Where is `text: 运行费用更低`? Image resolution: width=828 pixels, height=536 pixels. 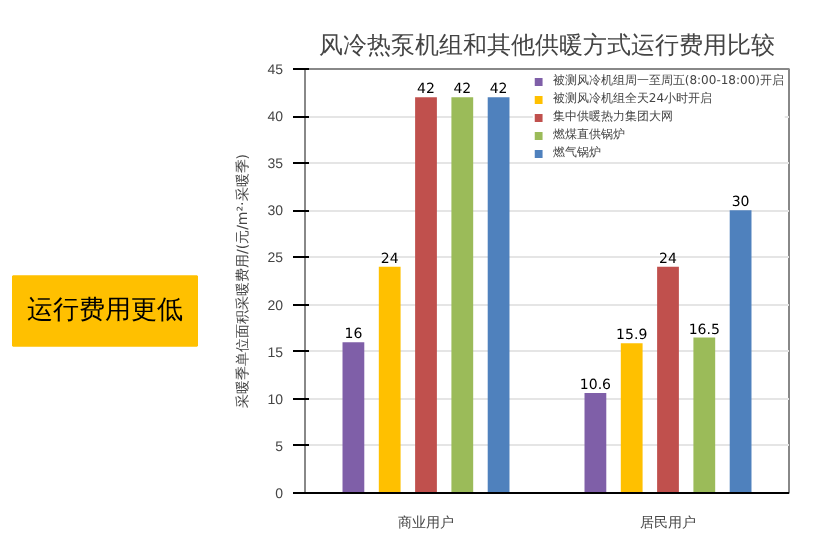 text: 运行费用更低 is located at coordinates (105, 311).